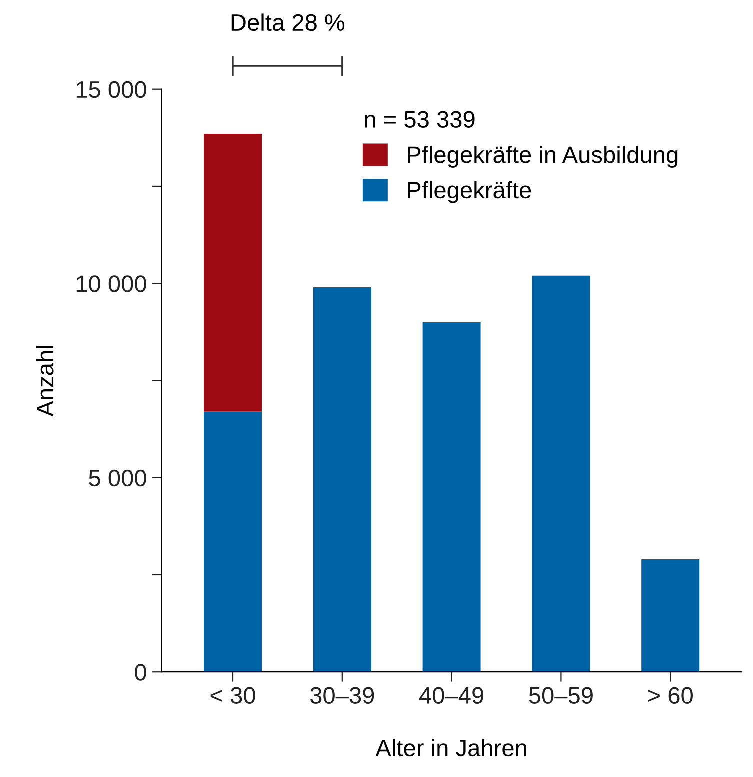 The height and width of the screenshot is (777, 753). Describe the element at coordinates (111, 284) in the screenshot. I see `y-tick-label: 10 000` at that location.